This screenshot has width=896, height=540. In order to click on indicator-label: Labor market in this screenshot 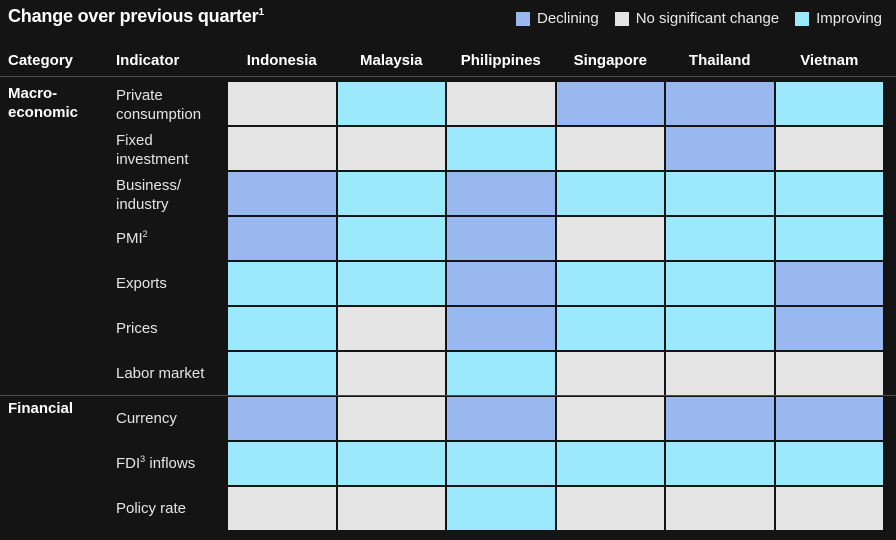, I will do `click(171, 373)`.